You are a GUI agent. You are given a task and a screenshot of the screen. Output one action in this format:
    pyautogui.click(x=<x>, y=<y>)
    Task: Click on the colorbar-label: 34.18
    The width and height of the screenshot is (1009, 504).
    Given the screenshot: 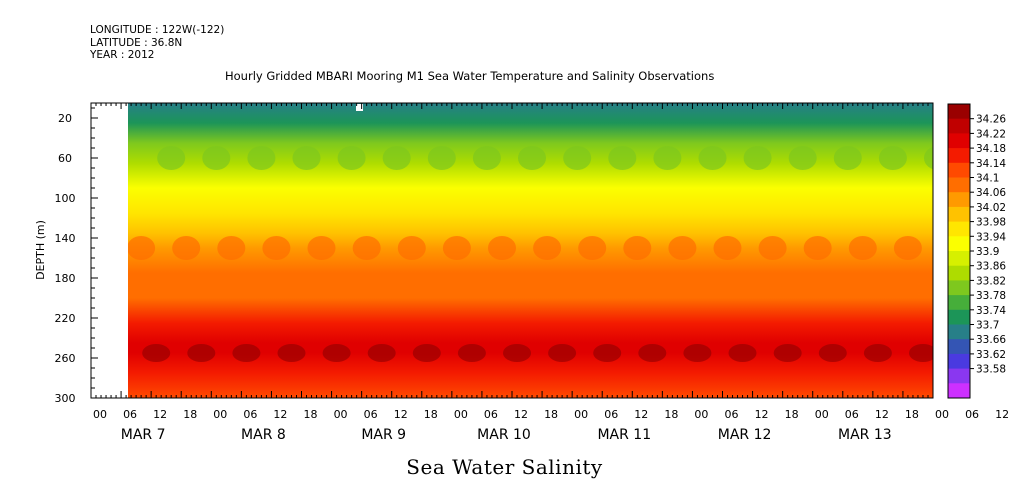 What is the action you would take?
    pyautogui.click(x=991, y=149)
    